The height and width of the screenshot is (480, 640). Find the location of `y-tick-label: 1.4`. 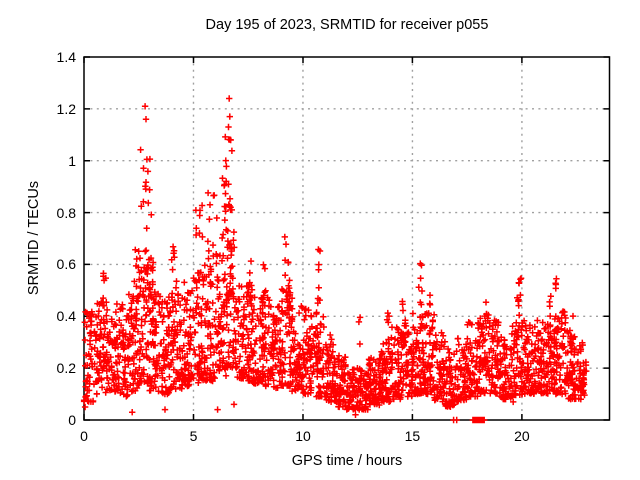

y-tick-label: 1.4 is located at coordinates (66, 57).